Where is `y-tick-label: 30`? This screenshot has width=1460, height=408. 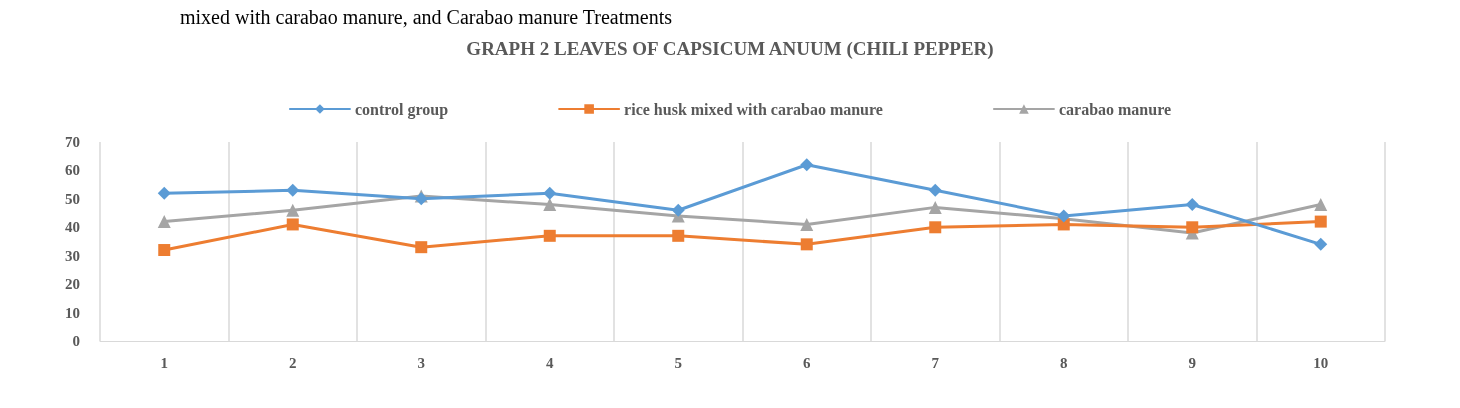 y-tick-label: 30 is located at coordinates (72, 255).